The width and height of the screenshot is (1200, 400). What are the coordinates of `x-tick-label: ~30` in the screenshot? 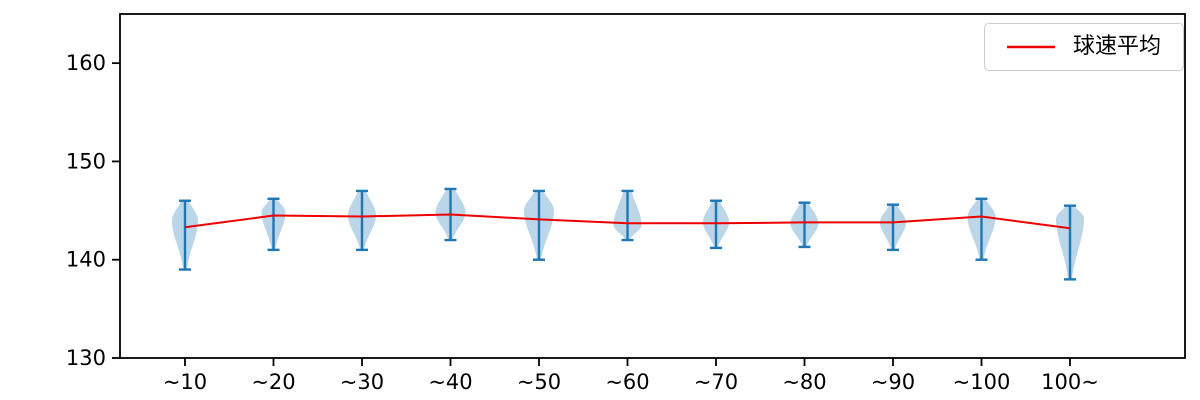 It's located at (362, 382).